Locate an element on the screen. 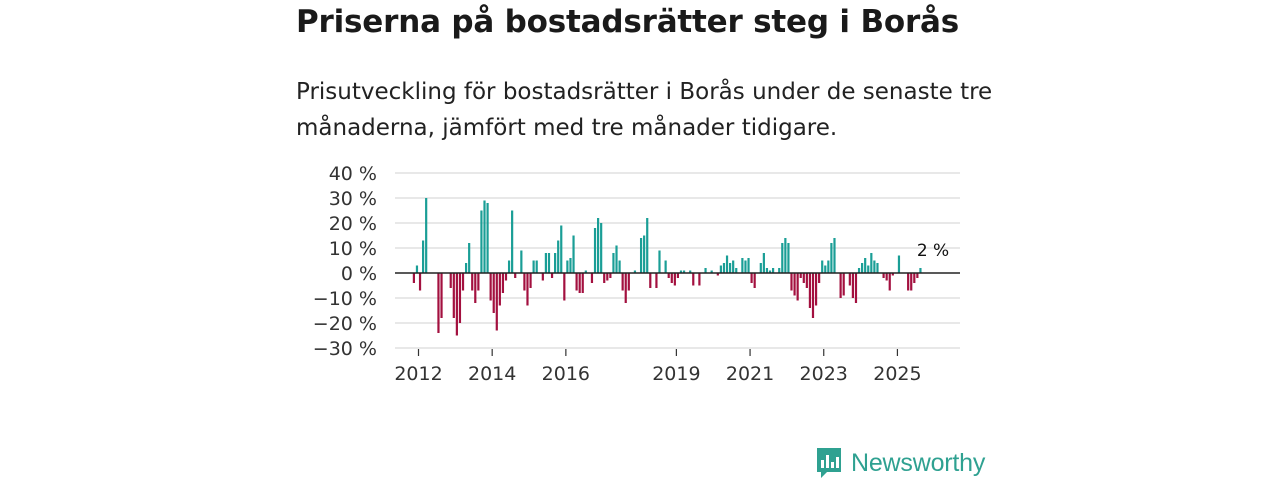 Image resolution: width=1280 pixels, height=480 pixels. y-tick-label: −10 % is located at coordinates (345, 299).